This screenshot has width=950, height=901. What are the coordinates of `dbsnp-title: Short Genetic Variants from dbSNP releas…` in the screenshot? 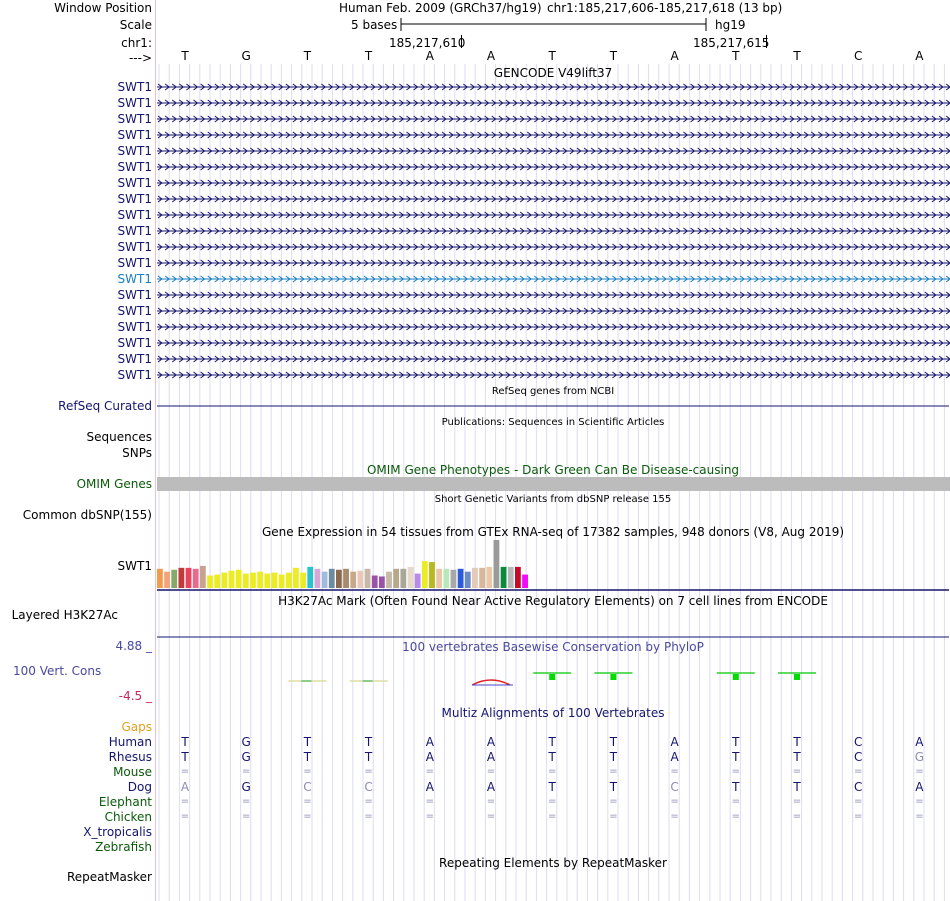 It's located at (553, 499).